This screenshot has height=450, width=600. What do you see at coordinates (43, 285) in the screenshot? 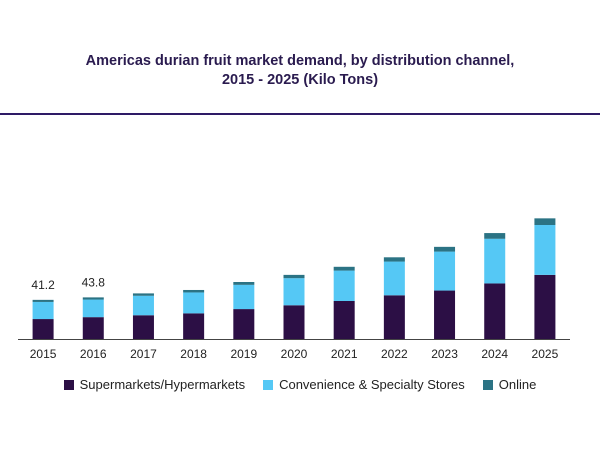
I see `data-label-2015: 41.2` at bounding box center [43, 285].